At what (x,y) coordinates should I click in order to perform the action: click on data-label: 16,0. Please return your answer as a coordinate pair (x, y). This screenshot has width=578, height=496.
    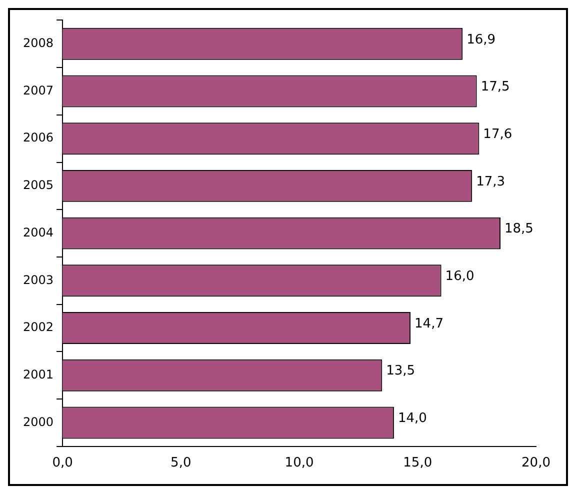
    Looking at the image, I should click on (459, 276).